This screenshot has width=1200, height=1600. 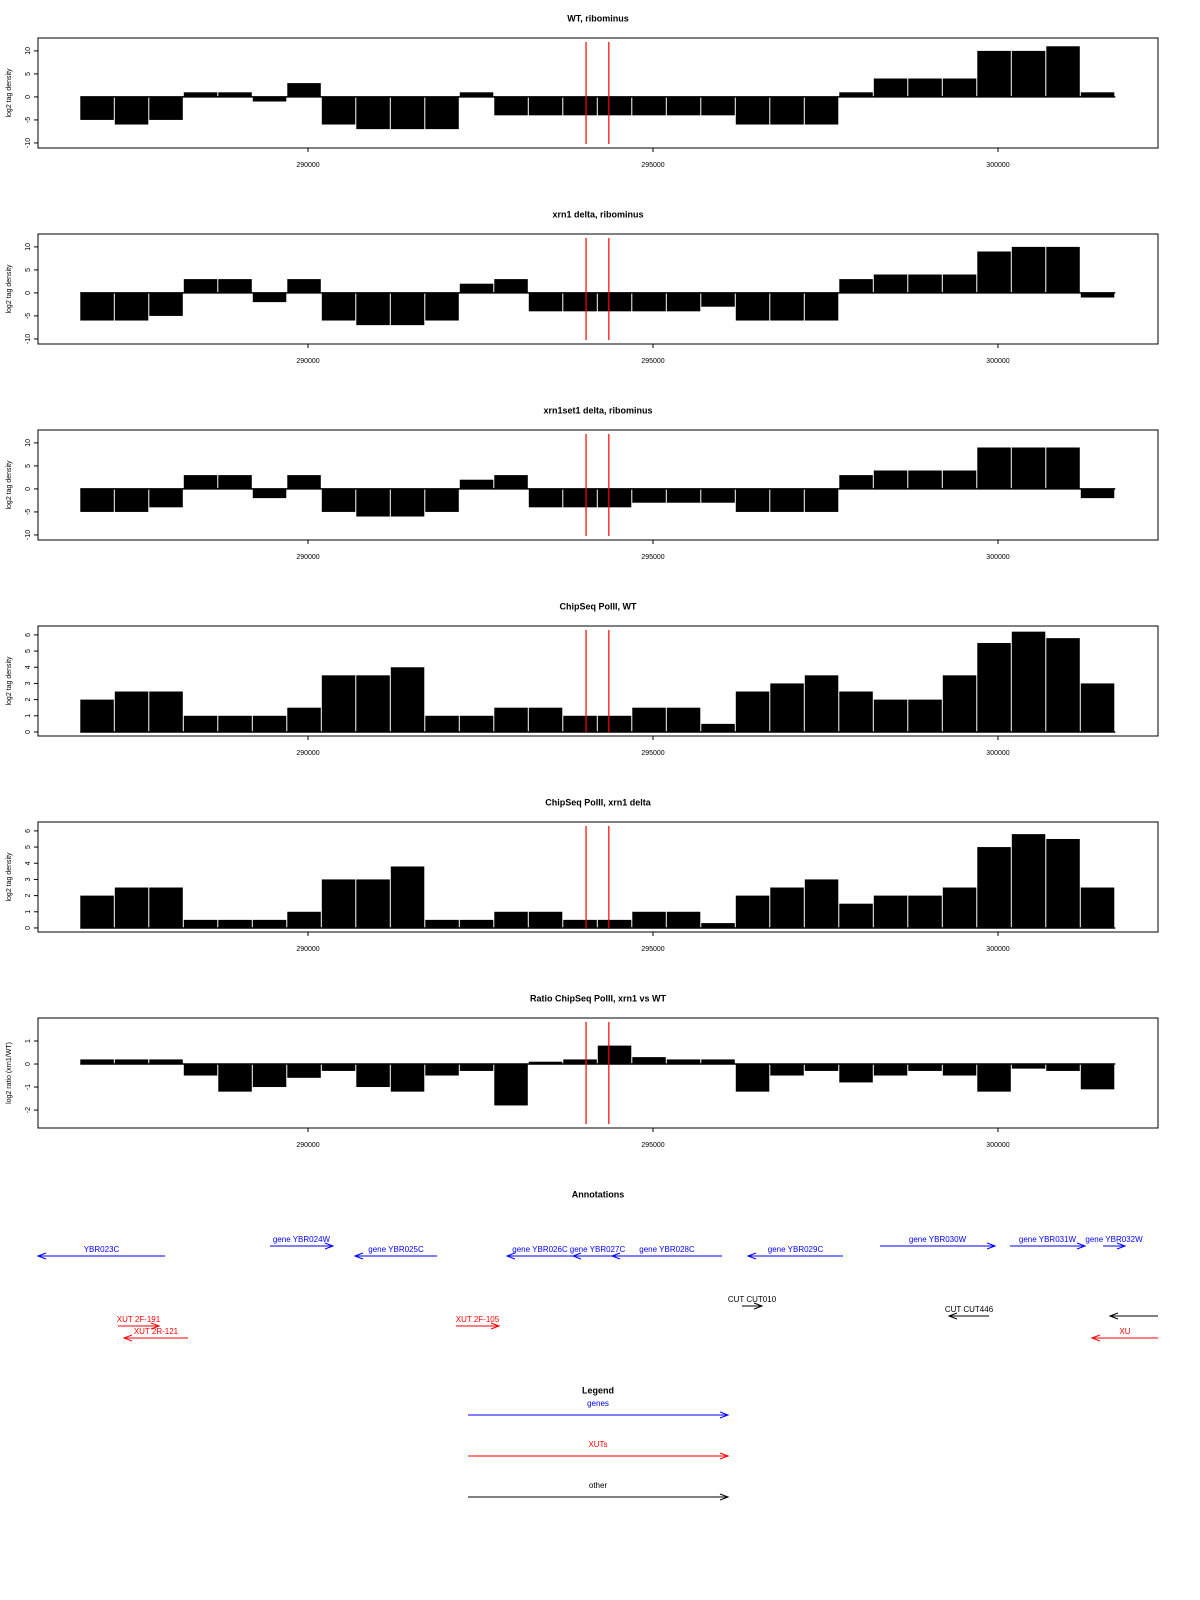 What do you see at coordinates (724, 1456) in the screenshot?
I see `legend-arrow-head` at bounding box center [724, 1456].